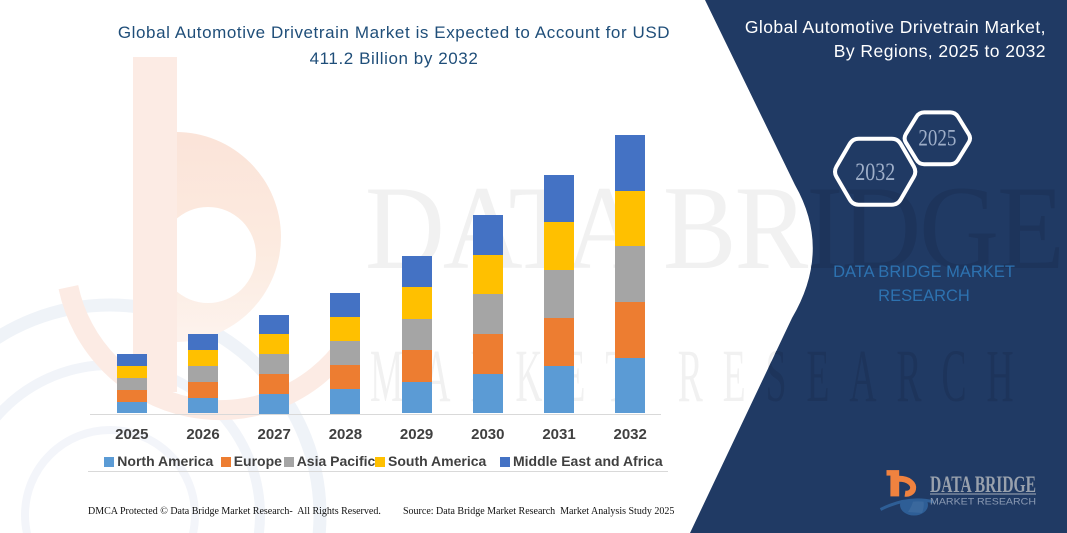  What do you see at coordinates (983, 484) in the screenshot?
I see `svg-text: DATA BRIDGE` at bounding box center [983, 484].